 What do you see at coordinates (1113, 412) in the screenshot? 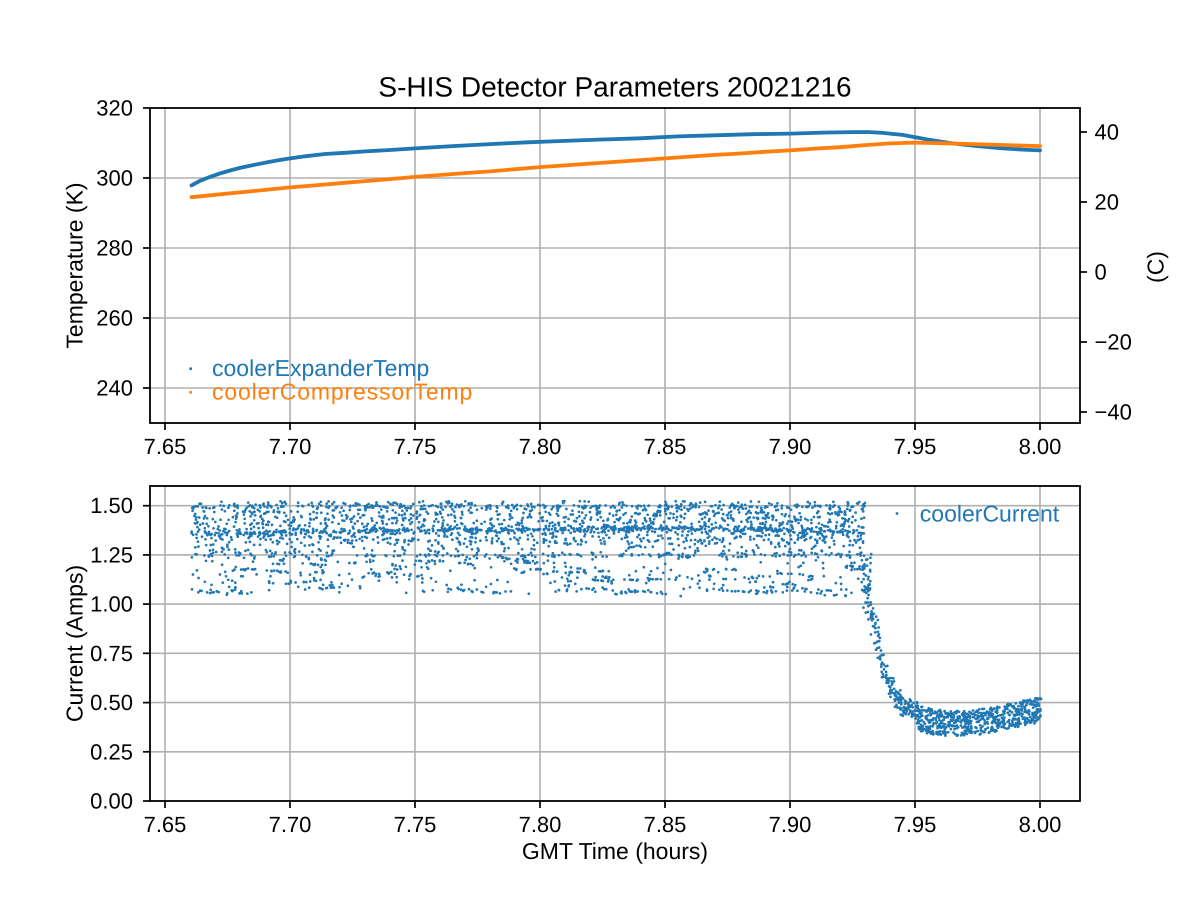
I see `svg-text: −40` at bounding box center [1113, 412].